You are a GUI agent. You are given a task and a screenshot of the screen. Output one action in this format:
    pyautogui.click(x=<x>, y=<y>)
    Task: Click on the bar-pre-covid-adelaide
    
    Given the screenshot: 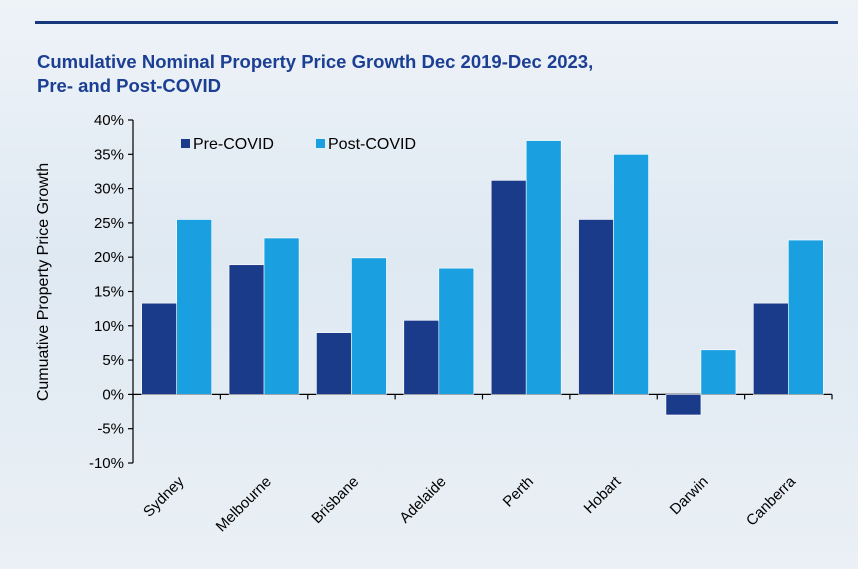 What is the action you would take?
    pyautogui.click(x=421, y=357)
    